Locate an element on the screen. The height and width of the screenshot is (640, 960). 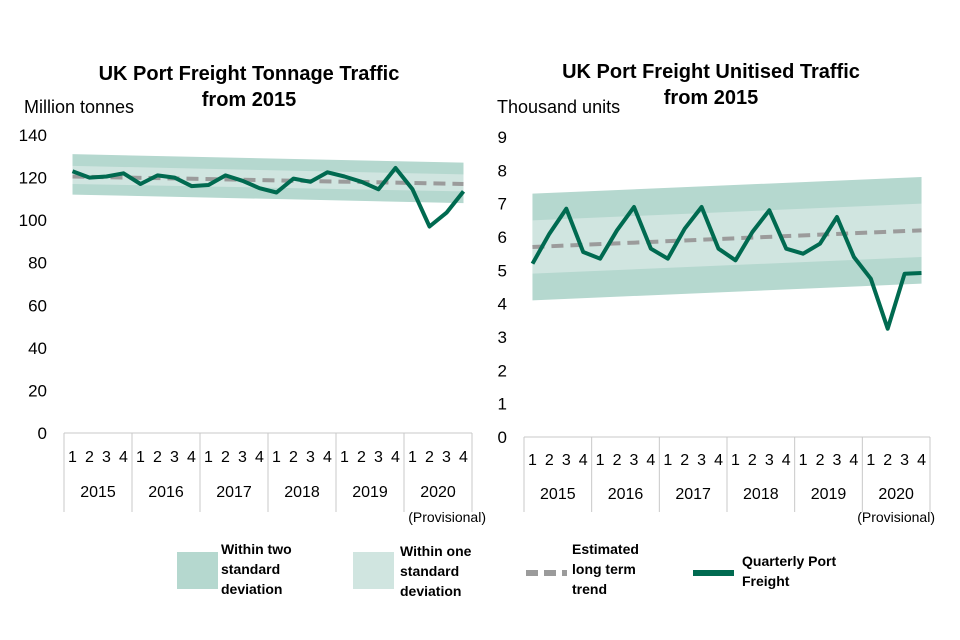
legend-label-trend-line1: Estimated is located at coordinates (605, 549).